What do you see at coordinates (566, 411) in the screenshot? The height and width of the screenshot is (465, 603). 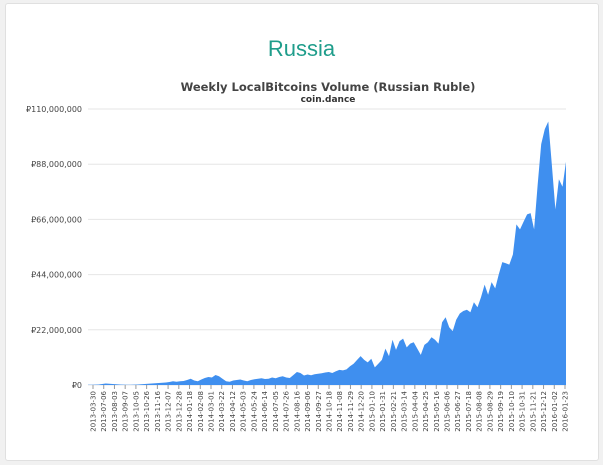 I see `x-tick-label: 2016-01-23` at bounding box center [566, 411].